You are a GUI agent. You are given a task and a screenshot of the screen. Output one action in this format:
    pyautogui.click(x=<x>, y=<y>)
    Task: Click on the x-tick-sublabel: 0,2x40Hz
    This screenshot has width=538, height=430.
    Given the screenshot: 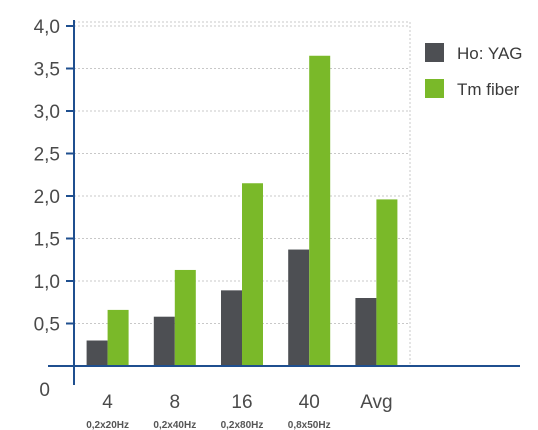 What is the action you would take?
    pyautogui.click(x=174, y=425)
    